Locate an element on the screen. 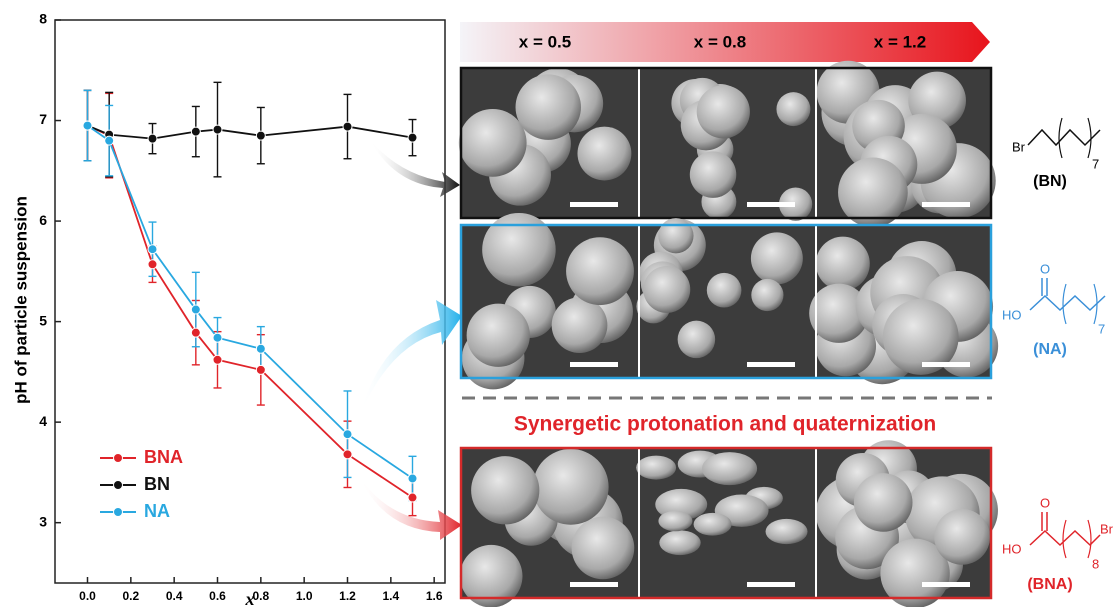 The image size is (1115, 612). x-tick-label: 0.4 is located at coordinates (174, 596).